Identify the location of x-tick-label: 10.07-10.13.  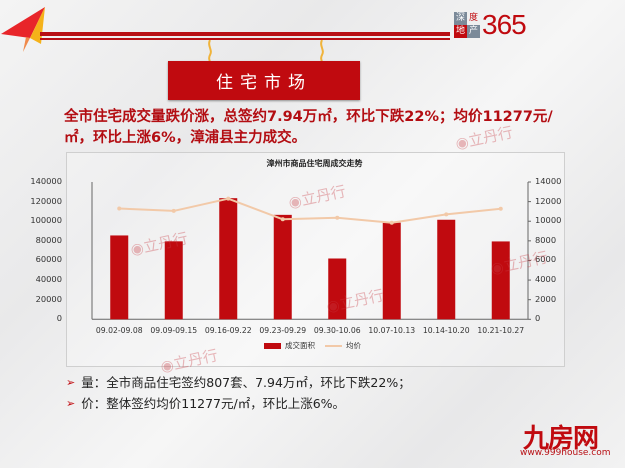
(392, 331).